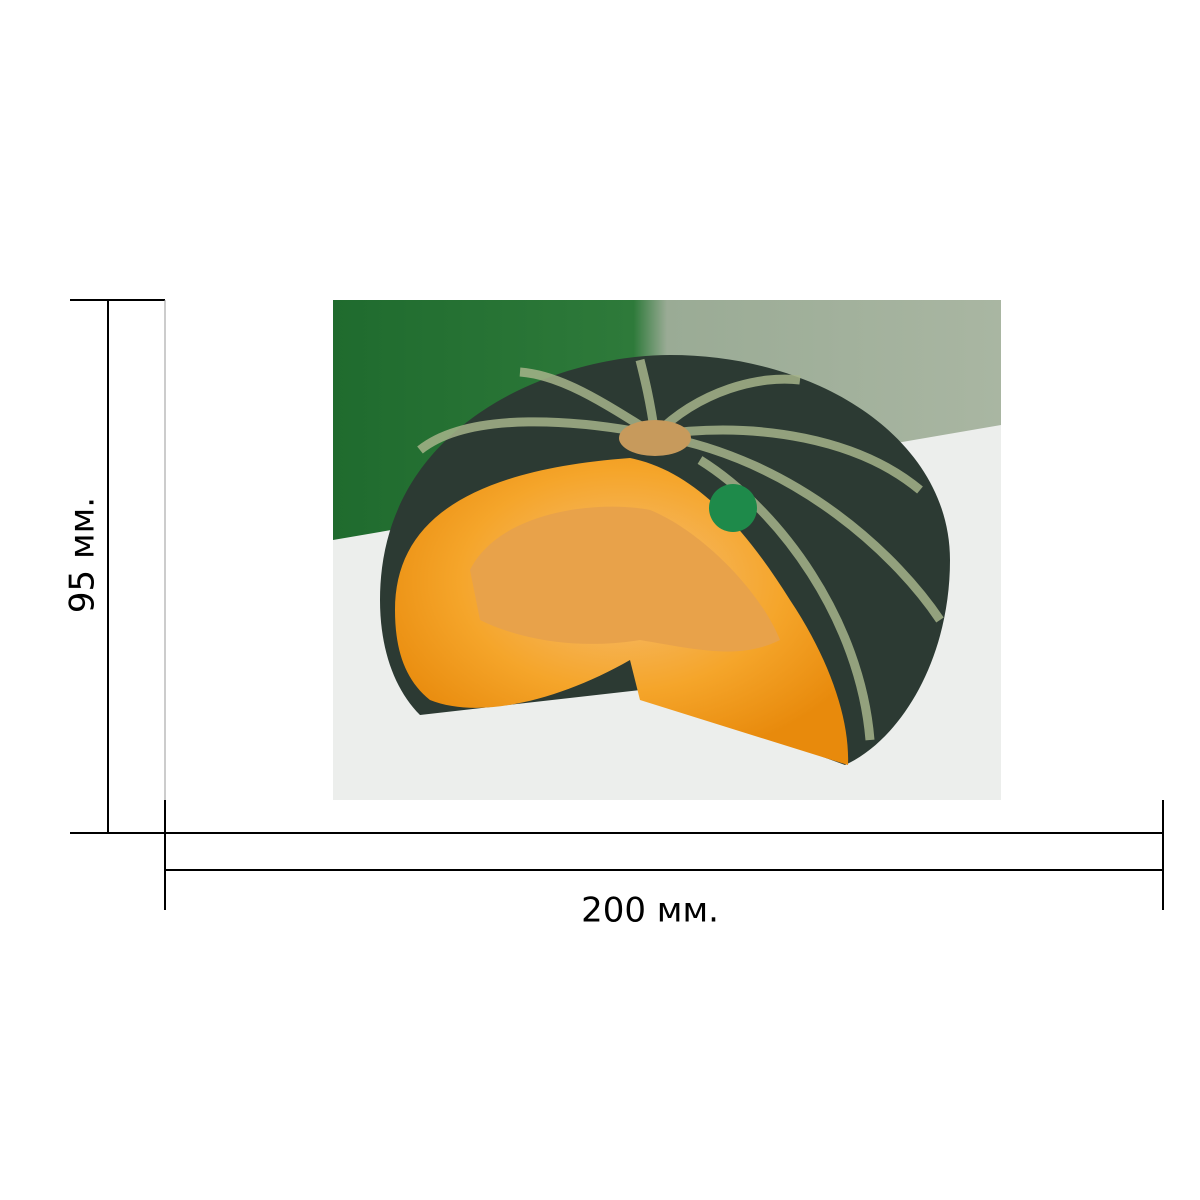  What do you see at coordinates (83, 555) in the screenshot?
I see `height-label: 95 мм.` at bounding box center [83, 555].